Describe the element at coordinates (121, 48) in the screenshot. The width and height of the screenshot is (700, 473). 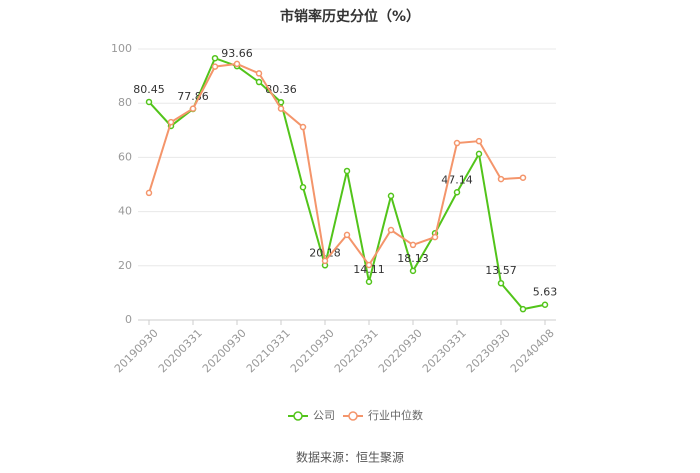
I see `y-tick-label: 100` at that location.